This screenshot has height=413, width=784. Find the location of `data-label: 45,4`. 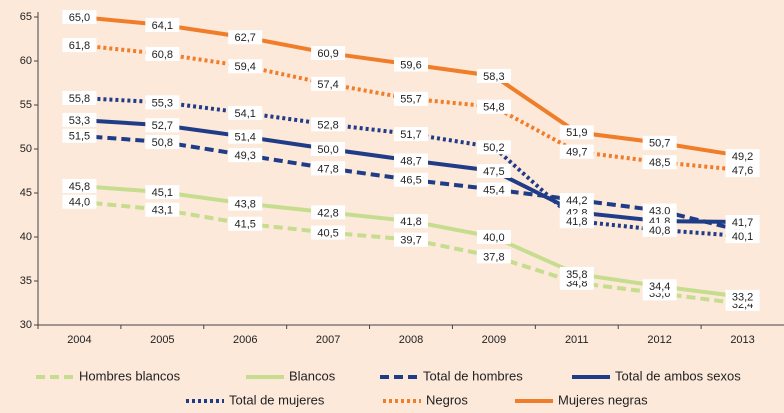

data-label: 45,4 is located at coordinates (493, 190).